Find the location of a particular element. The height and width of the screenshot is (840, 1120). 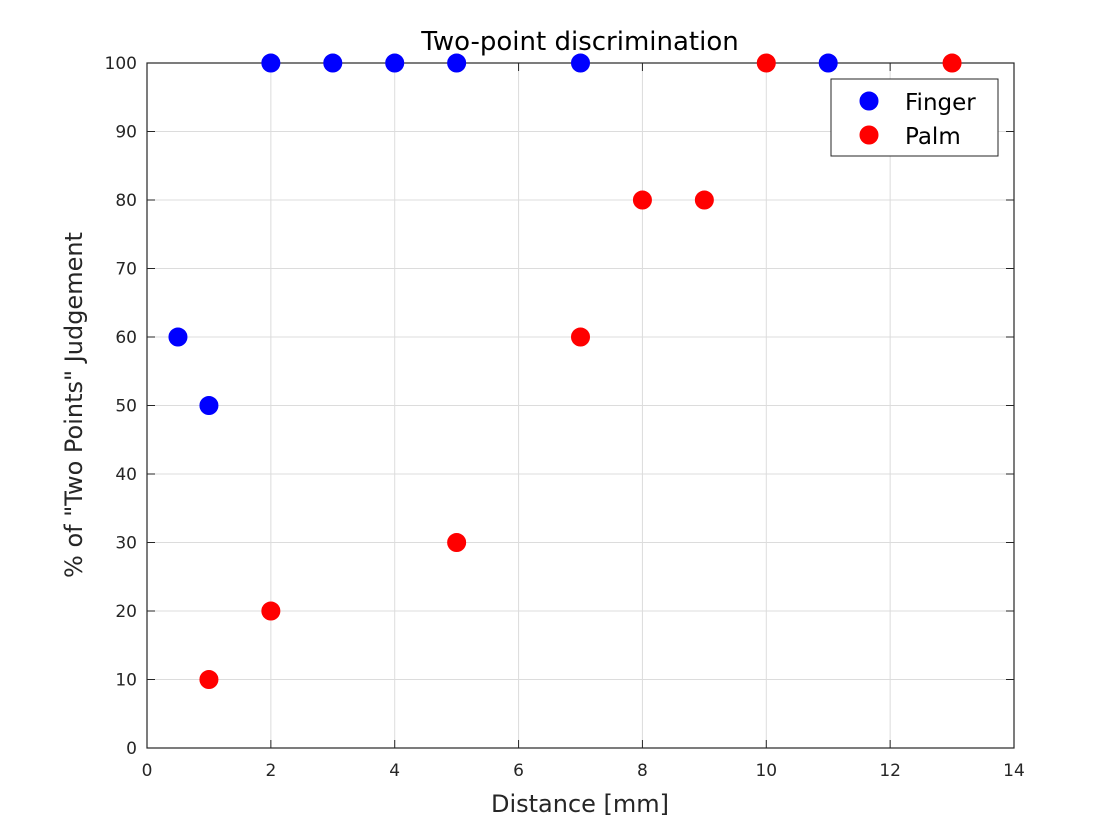

x-tick-label: 6 is located at coordinates (518, 771).